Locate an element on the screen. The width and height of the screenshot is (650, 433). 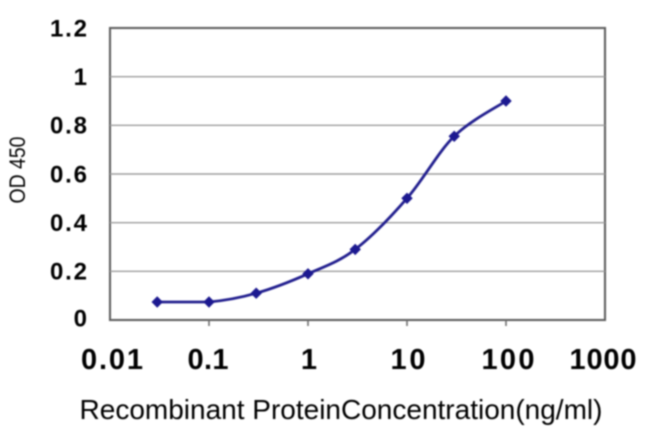
svg-text: 0.01 is located at coordinates (112, 360).